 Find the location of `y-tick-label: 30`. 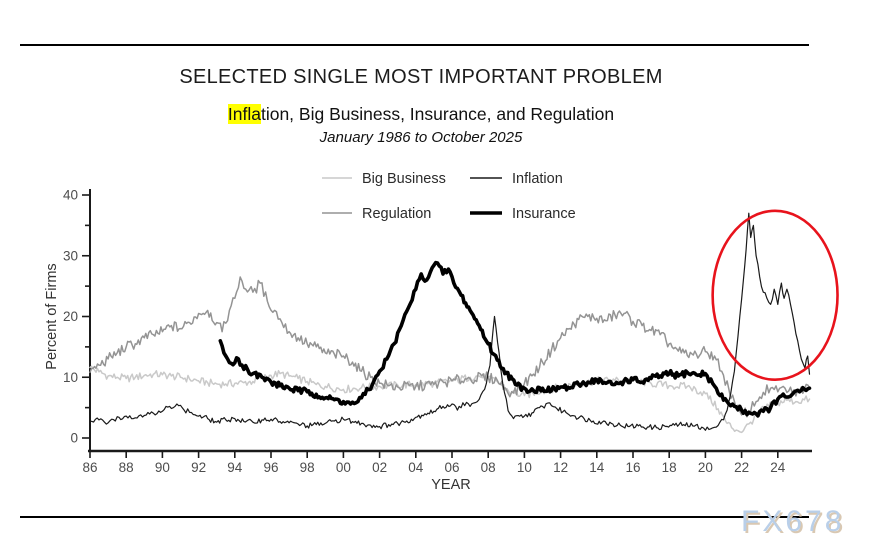

y-tick-label: 30 is located at coordinates (70, 255).